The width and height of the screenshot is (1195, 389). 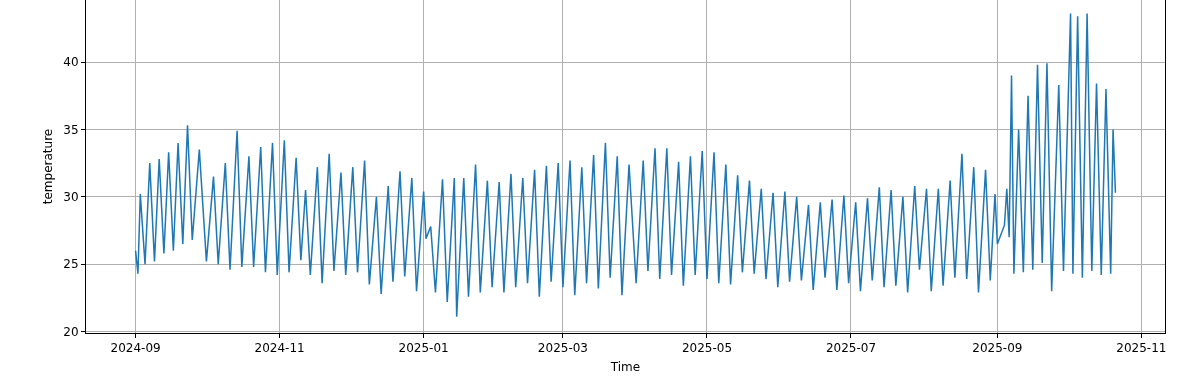 What do you see at coordinates (423, 348) in the screenshot?
I see `x-tick-label: 2025-01` at bounding box center [423, 348].